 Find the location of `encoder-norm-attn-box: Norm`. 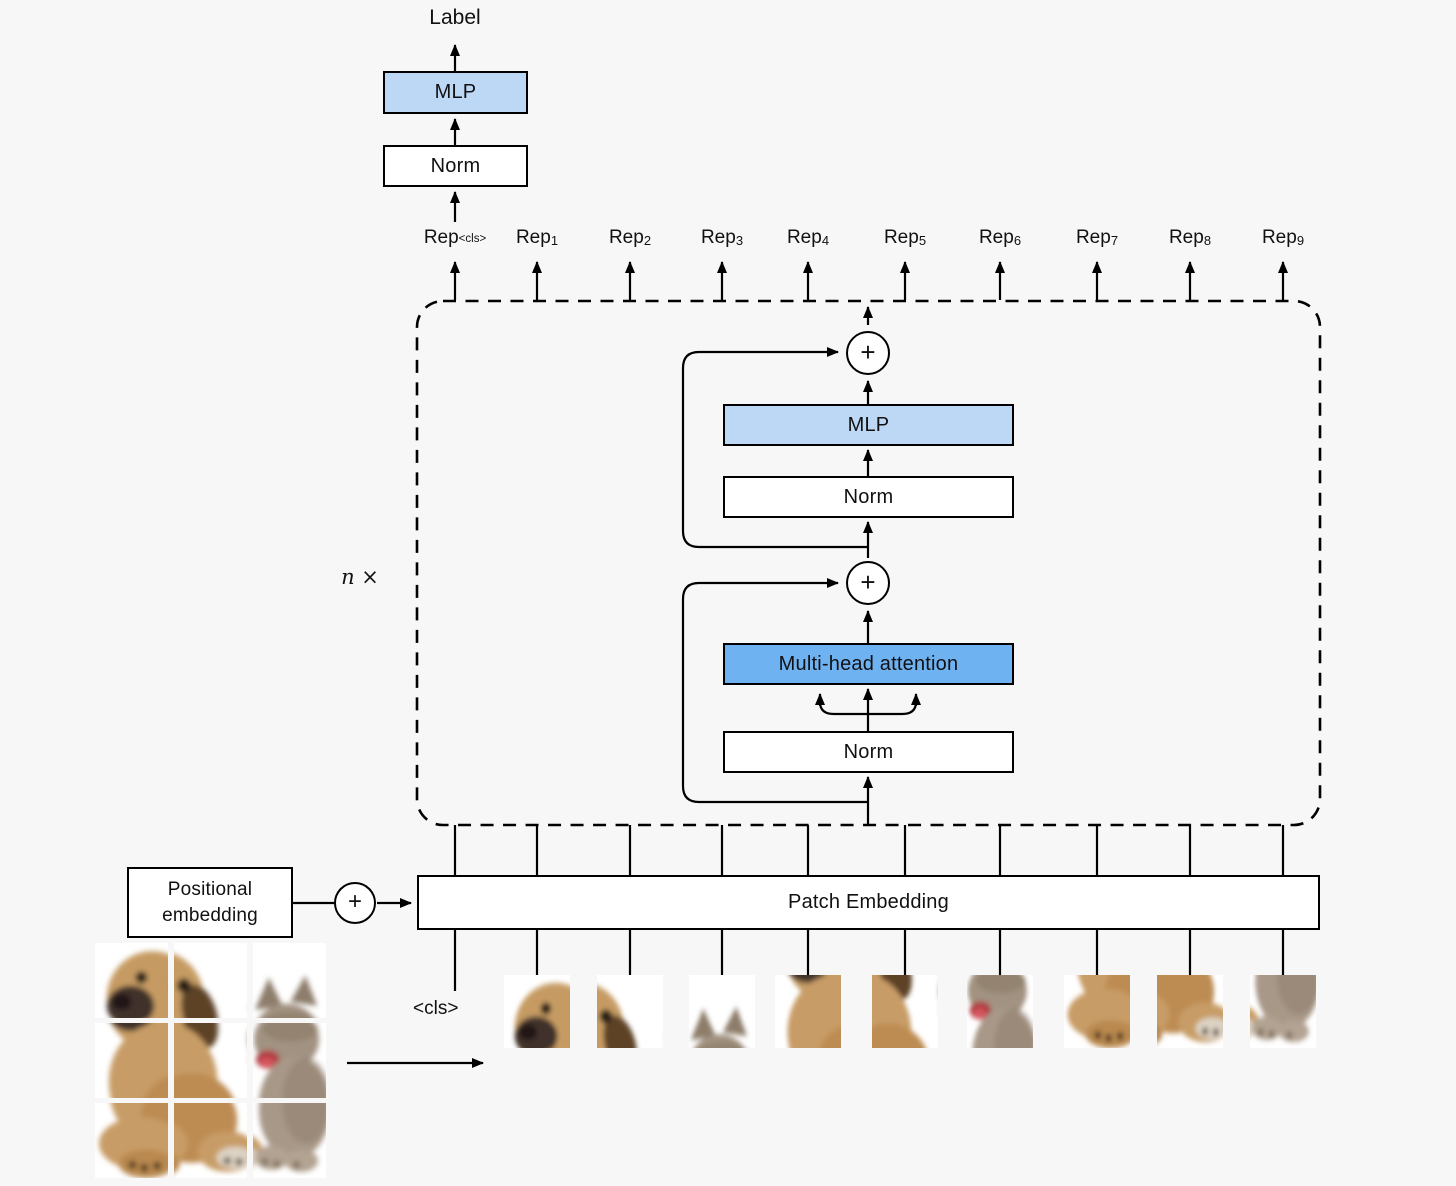

encoder-norm-attn-box: Norm is located at coordinates (868, 752).